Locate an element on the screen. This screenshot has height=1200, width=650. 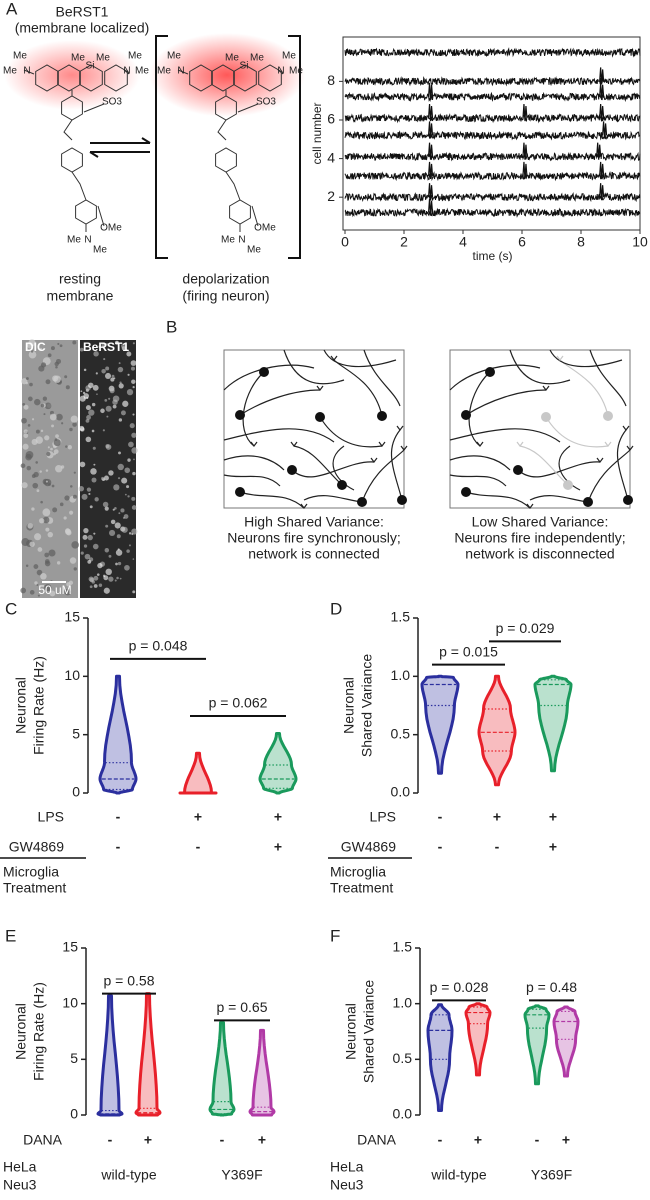
y-tick-label: 8 is located at coordinates (331, 80).